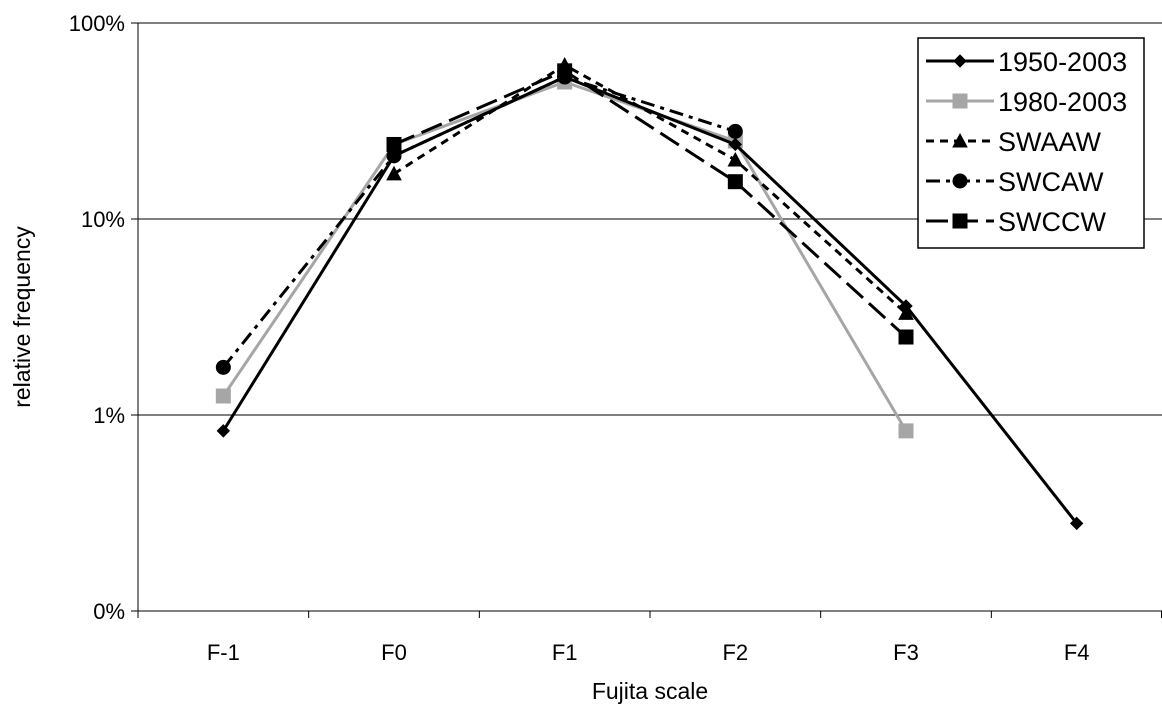 The width and height of the screenshot is (1162, 708). What do you see at coordinates (1050, 142) in the screenshot?
I see `legend-label: SWAAW` at bounding box center [1050, 142].